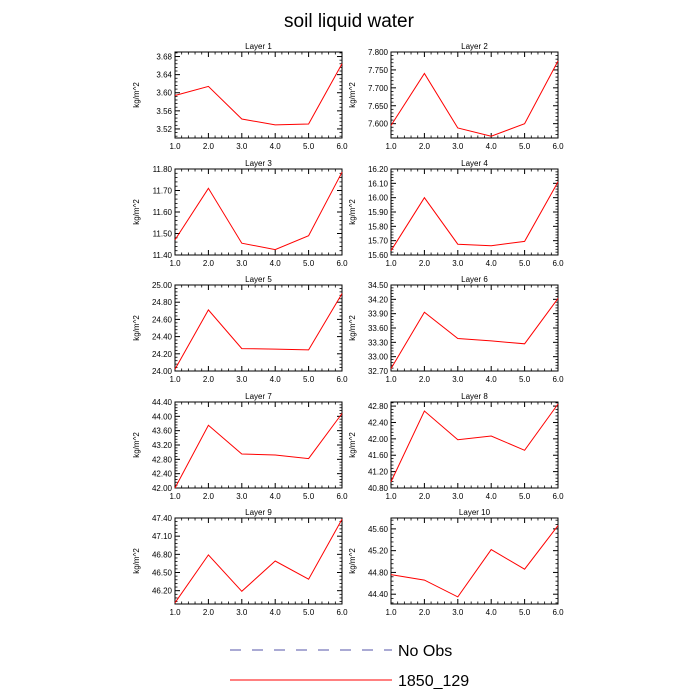 The height and width of the screenshot is (700, 700). What do you see at coordinates (349, 21) in the screenshot?
I see `chart-title: soil liquid water` at bounding box center [349, 21].